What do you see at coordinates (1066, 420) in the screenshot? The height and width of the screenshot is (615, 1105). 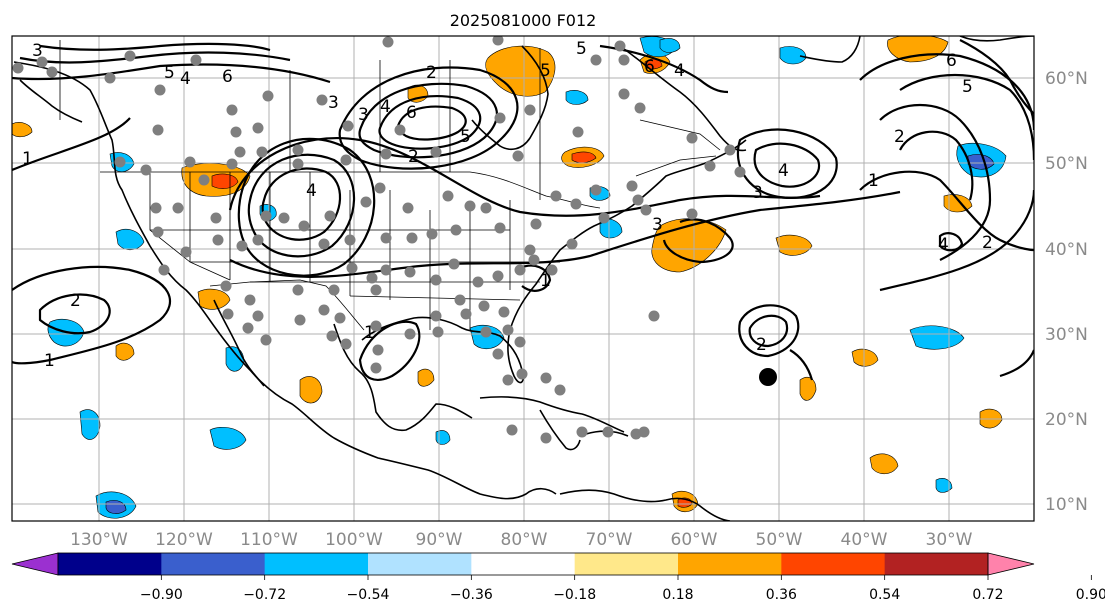 I see `lat-label: 20°N` at bounding box center [1066, 420].